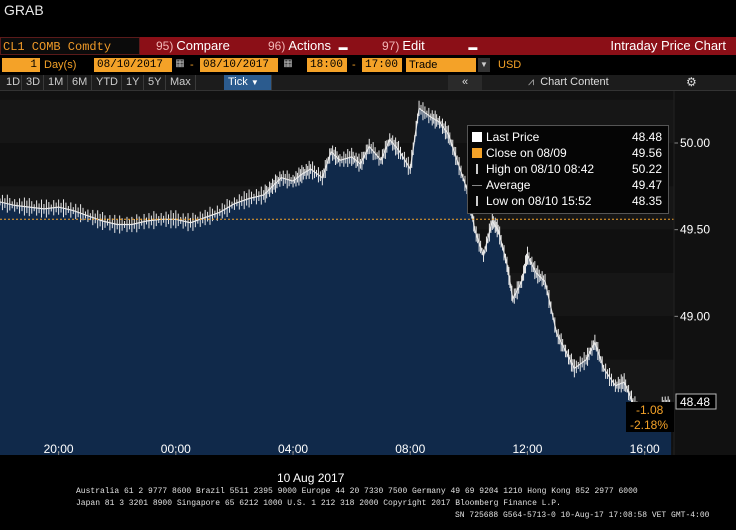 The height and width of the screenshot is (530, 736). I want to click on range-button-5y: 5Y, so click(155, 82).